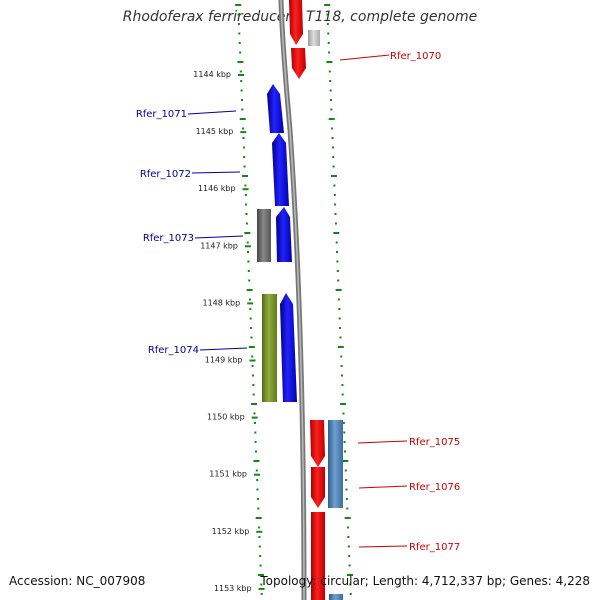 The image size is (600, 600). What do you see at coordinates (434, 487) in the screenshot?
I see `gene-label-rfer-1076: Rfer_1076` at bounding box center [434, 487].